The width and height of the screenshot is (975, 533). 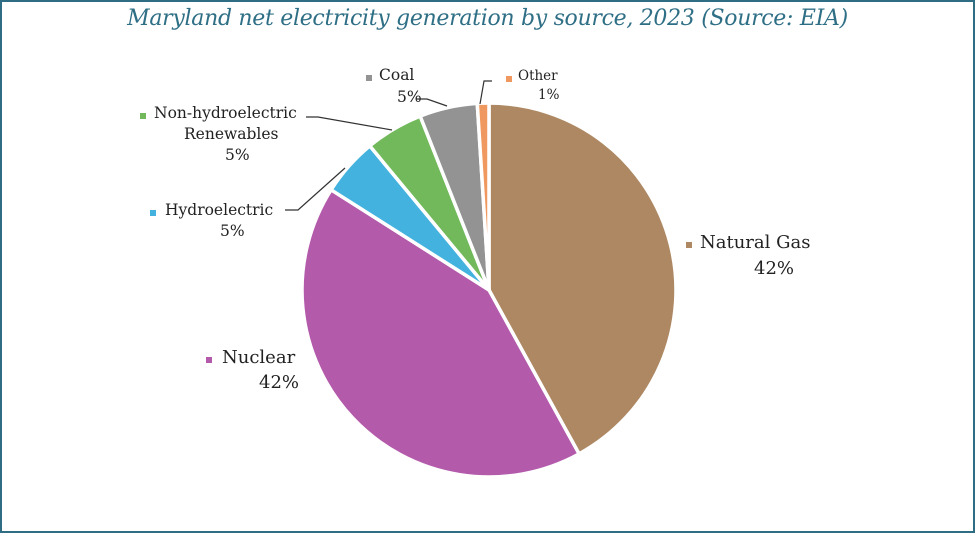 I want to click on label-marker-hydroelectric, so click(x=153, y=213).